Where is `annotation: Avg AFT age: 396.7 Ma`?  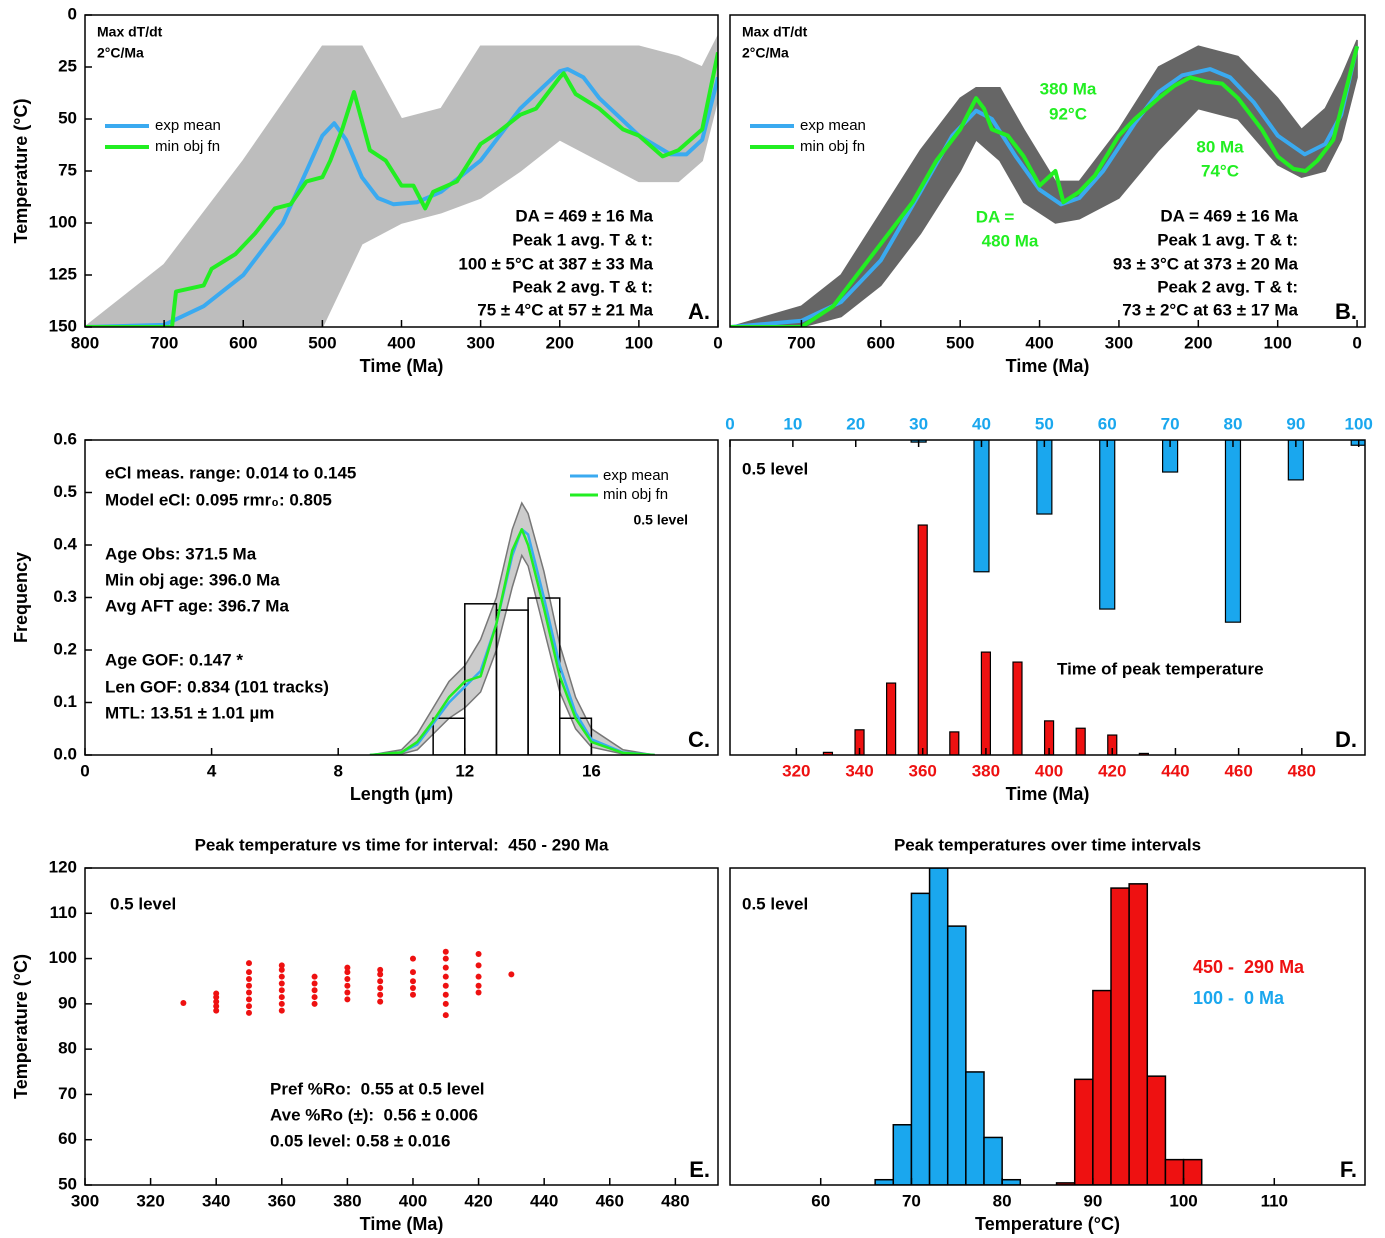
annotation: Avg AFT age: 396.7 Ma is located at coordinates (197, 605).